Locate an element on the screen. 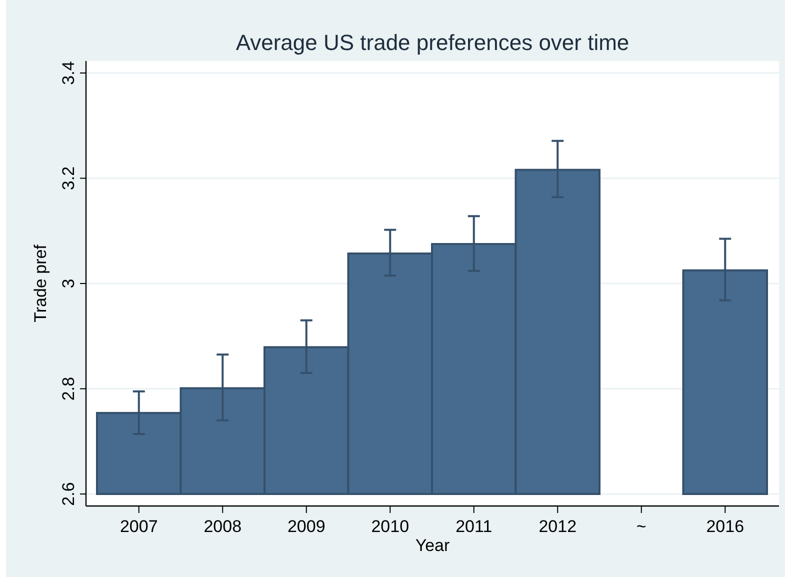 Image resolution: width=787 pixels, height=577 pixels. x-tick-label: 2007 is located at coordinates (139, 526).